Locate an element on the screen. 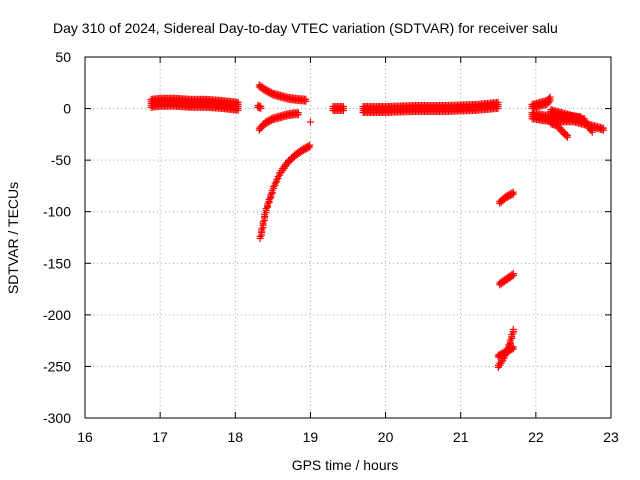 This screenshot has width=640, height=480. x-tick-label: 23 is located at coordinates (611, 437).